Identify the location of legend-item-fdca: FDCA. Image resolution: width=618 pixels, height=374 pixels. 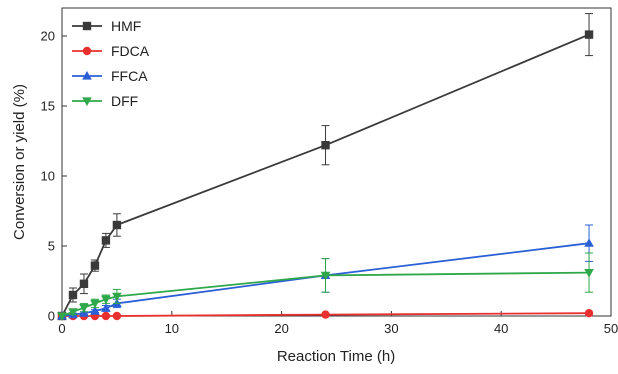
(111, 51).